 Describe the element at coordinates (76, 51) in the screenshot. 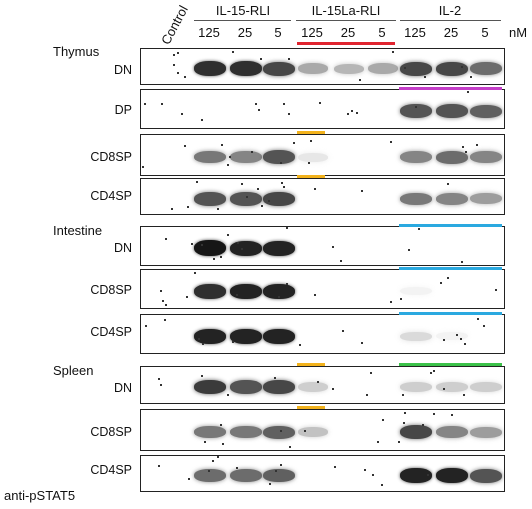

I see `tissue-label-thymus: Thymus` at that location.